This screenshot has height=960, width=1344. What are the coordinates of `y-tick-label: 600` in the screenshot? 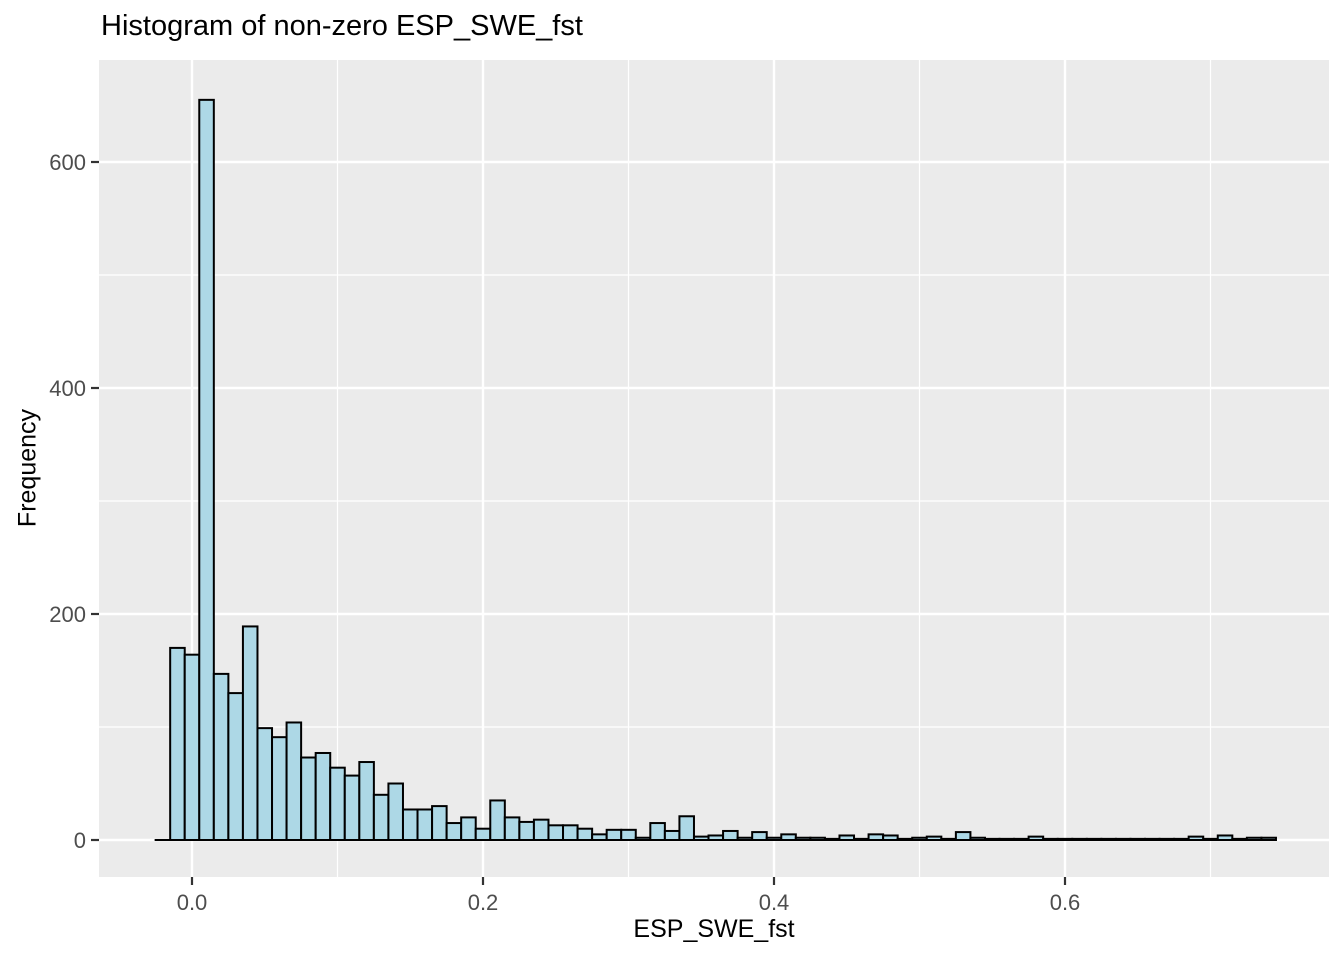 It's located at (67, 162).